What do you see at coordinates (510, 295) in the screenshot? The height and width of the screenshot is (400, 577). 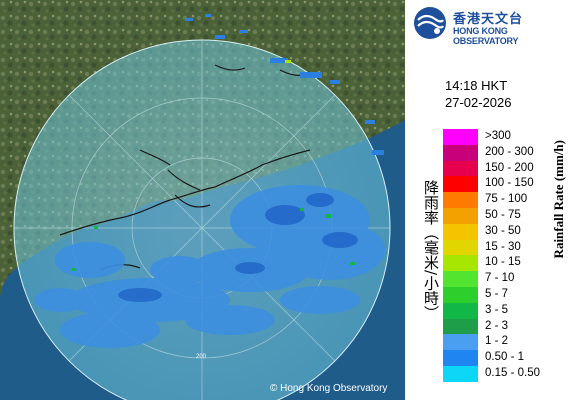 I see `legend-row: 5 - 7` at bounding box center [510, 295].